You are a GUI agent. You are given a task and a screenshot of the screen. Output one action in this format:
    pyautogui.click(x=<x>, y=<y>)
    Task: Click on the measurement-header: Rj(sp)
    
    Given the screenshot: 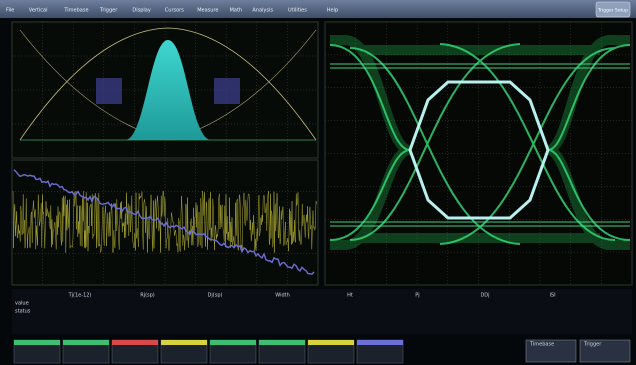 What is the action you would take?
    pyautogui.click(x=147, y=296)
    